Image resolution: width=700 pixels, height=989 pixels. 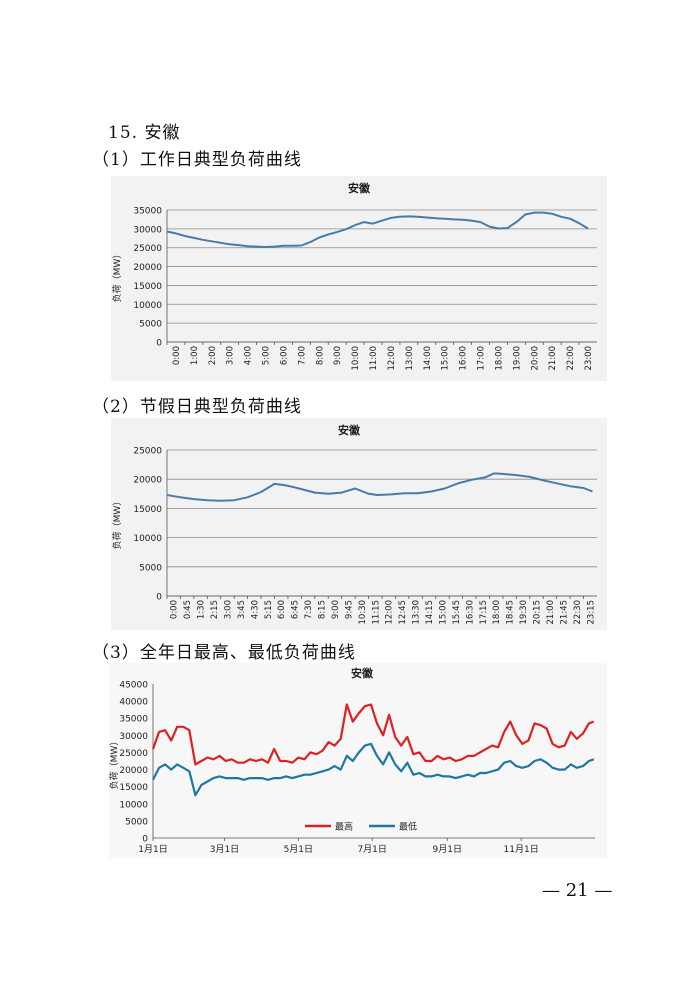 What do you see at coordinates (197, 160) in the screenshot?
I see `chart1-heading: （1）工作日典型负荷曲线` at bounding box center [197, 160].